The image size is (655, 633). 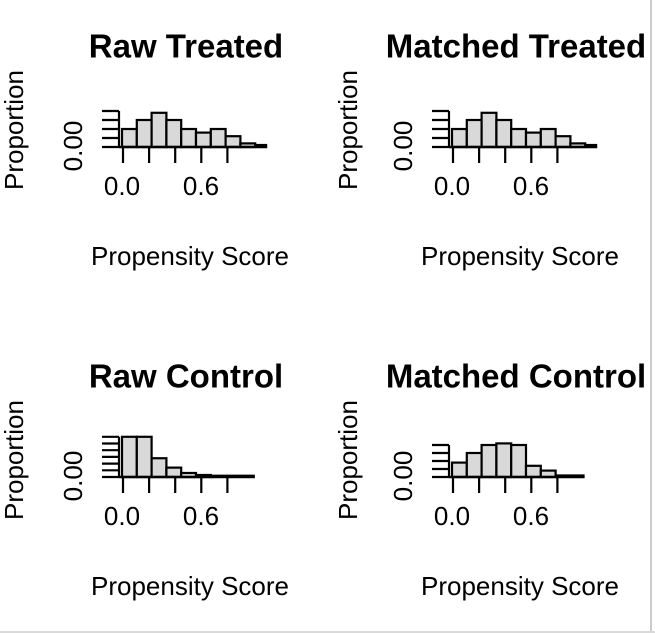 I want to click on panel-title: Matched Treated, so click(x=516, y=46).